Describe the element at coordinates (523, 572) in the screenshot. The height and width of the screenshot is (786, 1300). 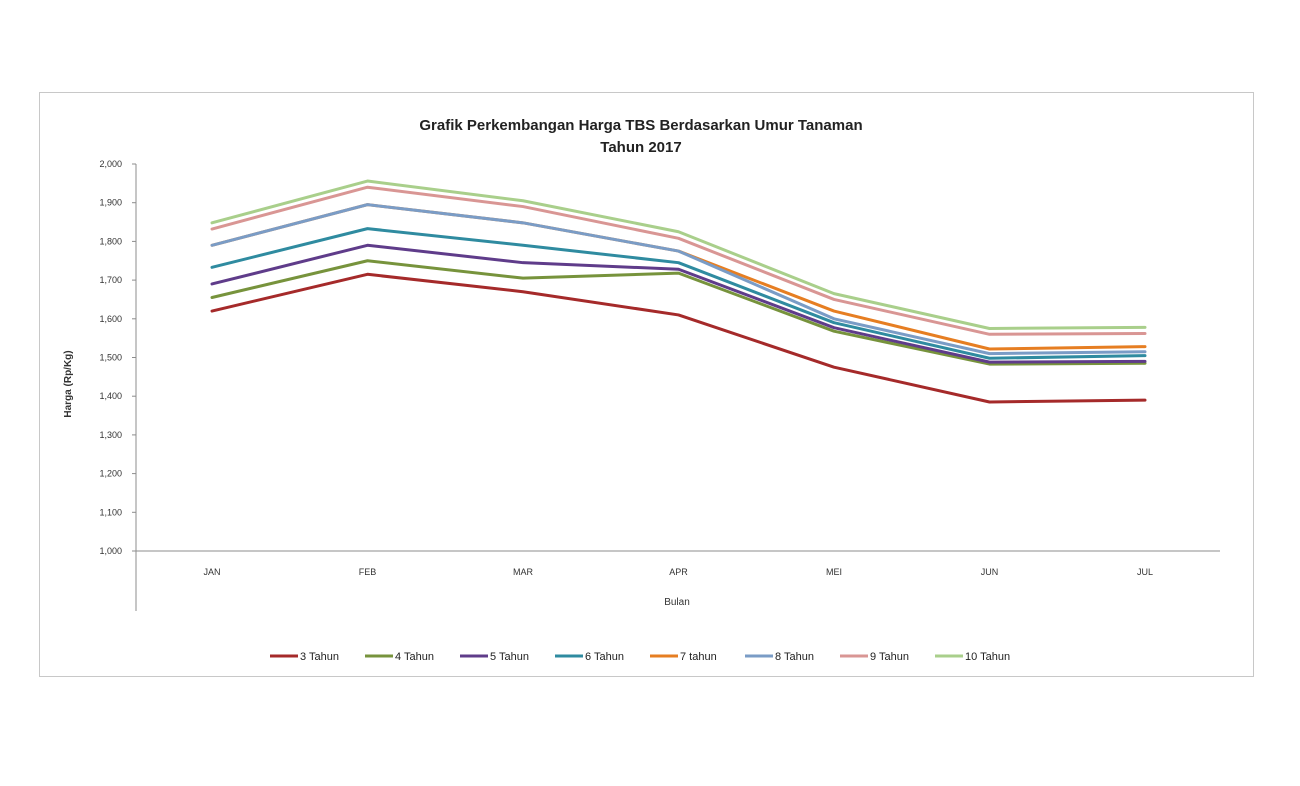
I see `x-tick-label: MAR` at that location.